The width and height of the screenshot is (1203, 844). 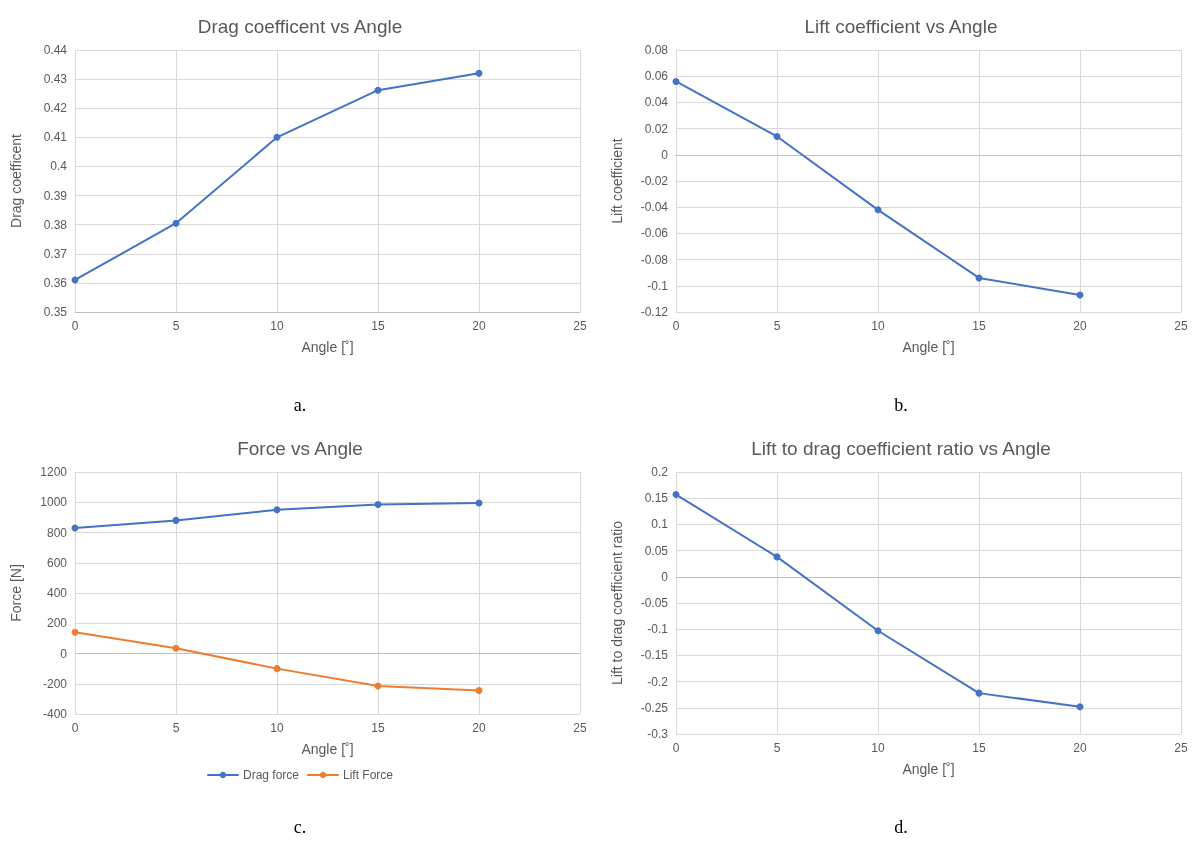 I want to click on y-tick-label: 0.4, so click(x=59, y=166).